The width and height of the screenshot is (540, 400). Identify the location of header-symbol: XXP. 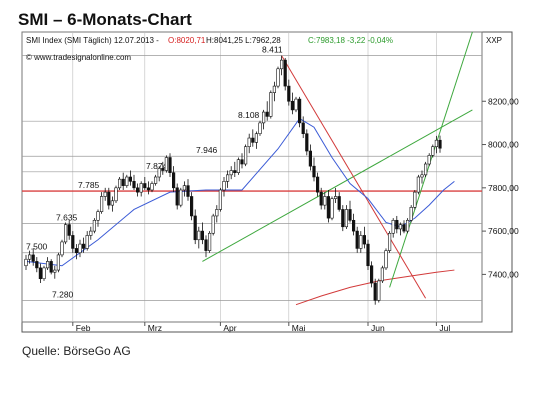
(494, 40).